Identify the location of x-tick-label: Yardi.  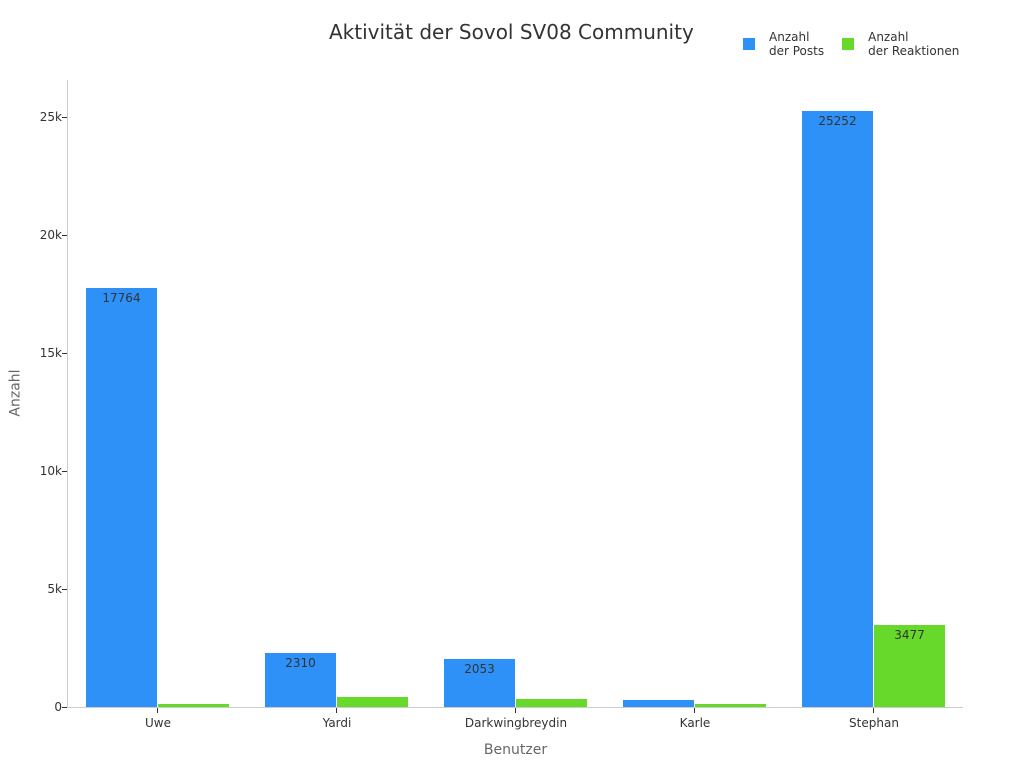
(337, 723).